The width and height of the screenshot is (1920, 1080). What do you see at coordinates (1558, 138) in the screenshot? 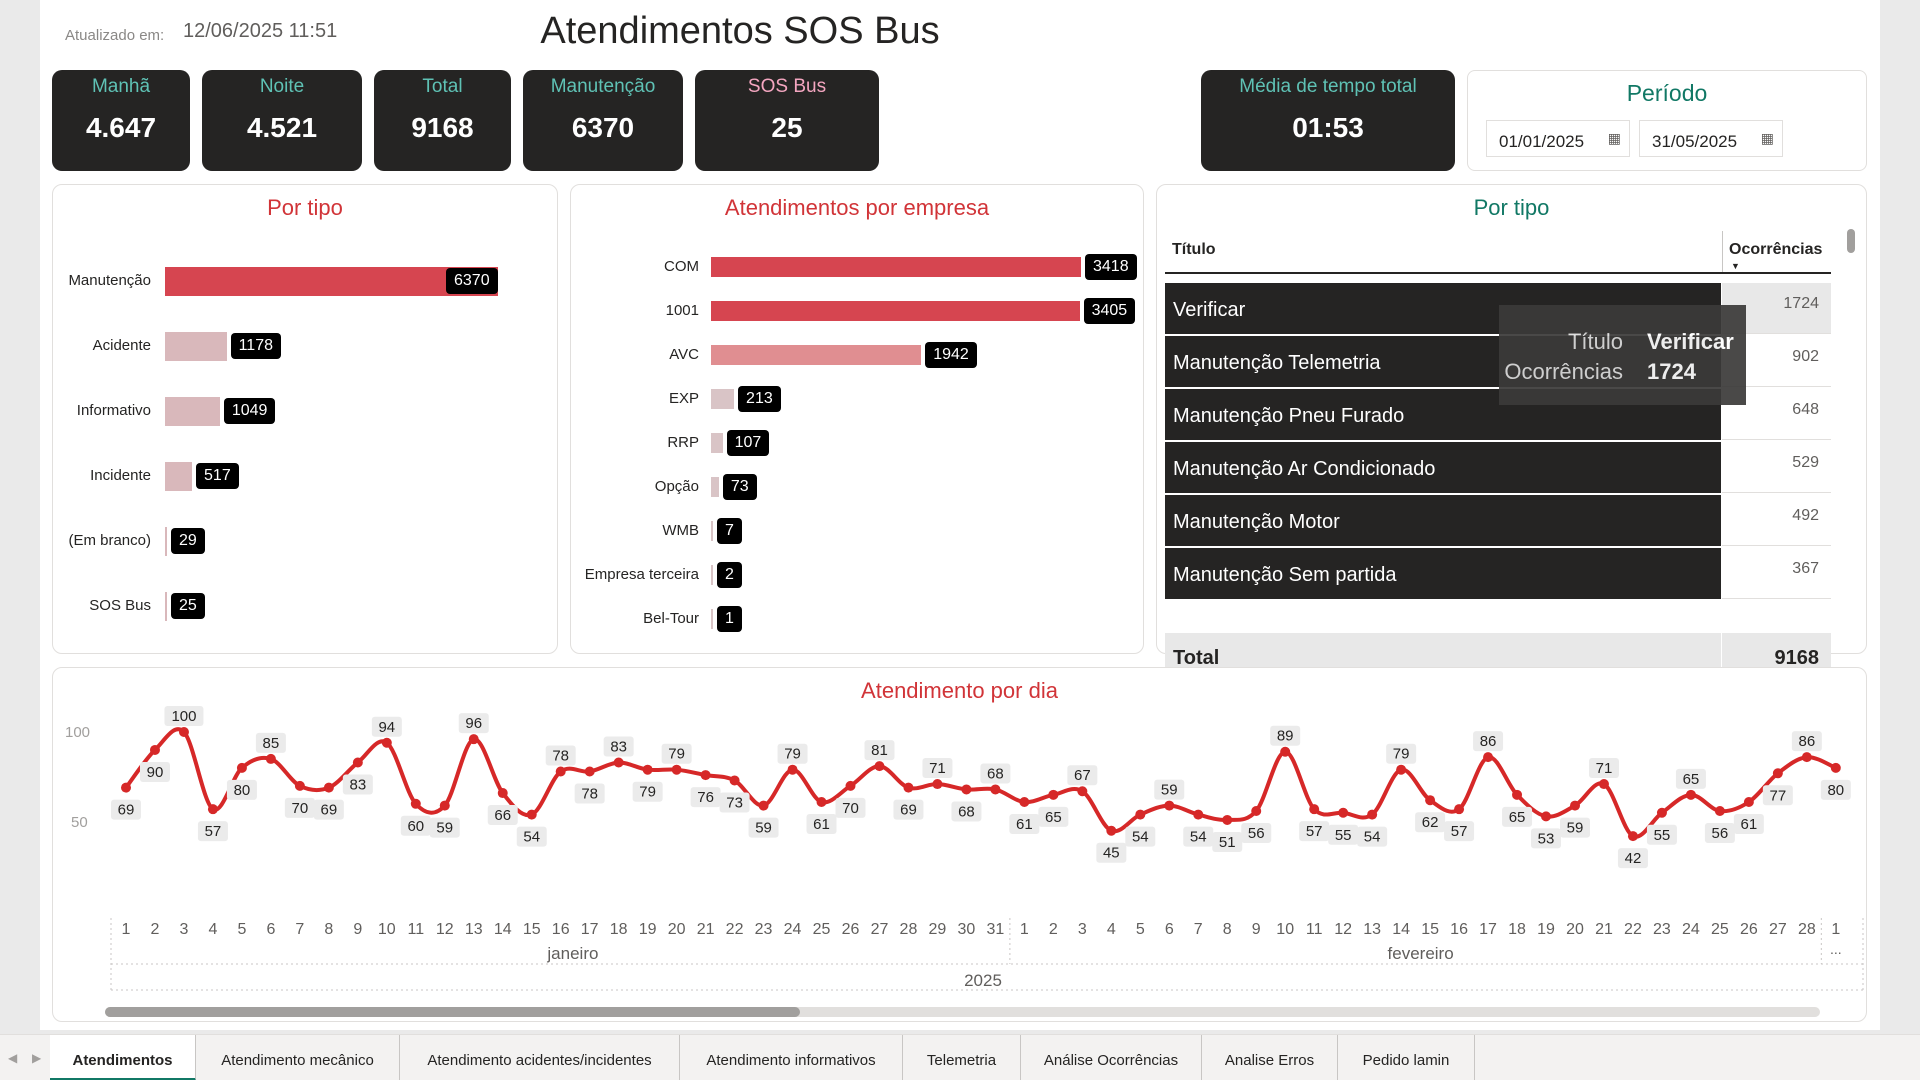
I see `start-date-input: 01/01/2025 ▦` at bounding box center [1558, 138].